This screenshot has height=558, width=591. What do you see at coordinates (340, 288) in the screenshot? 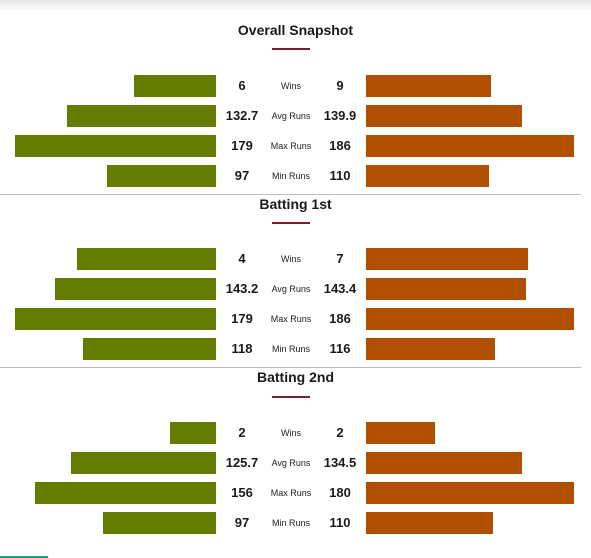
I see `right-team-value: 143.4` at bounding box center [340, 288].